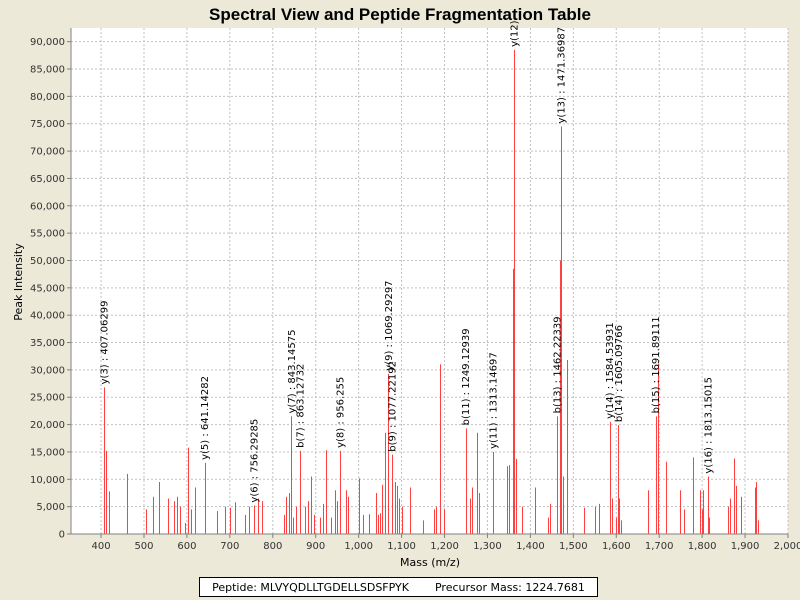 The image size is (800, 600). Describe the element at coordinates (47, 398) in the screenshot. I see `y-tick-label: 25,000` at that location.